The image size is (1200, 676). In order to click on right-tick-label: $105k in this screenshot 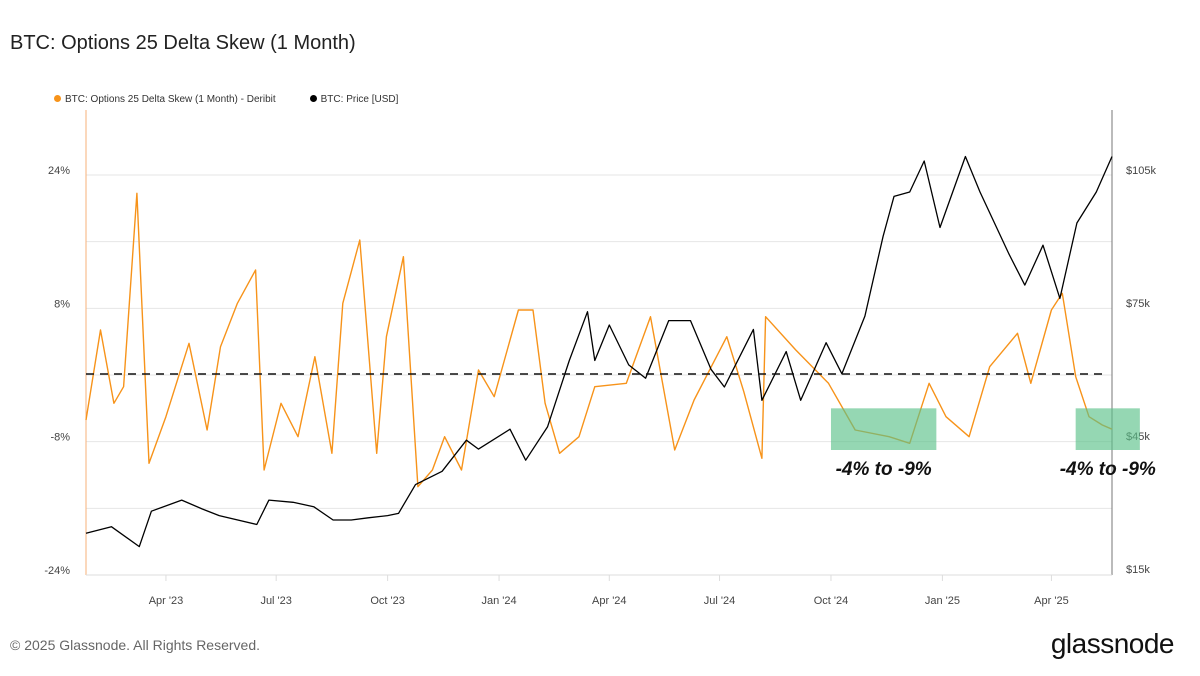, I will do `click(1141, 171)`.